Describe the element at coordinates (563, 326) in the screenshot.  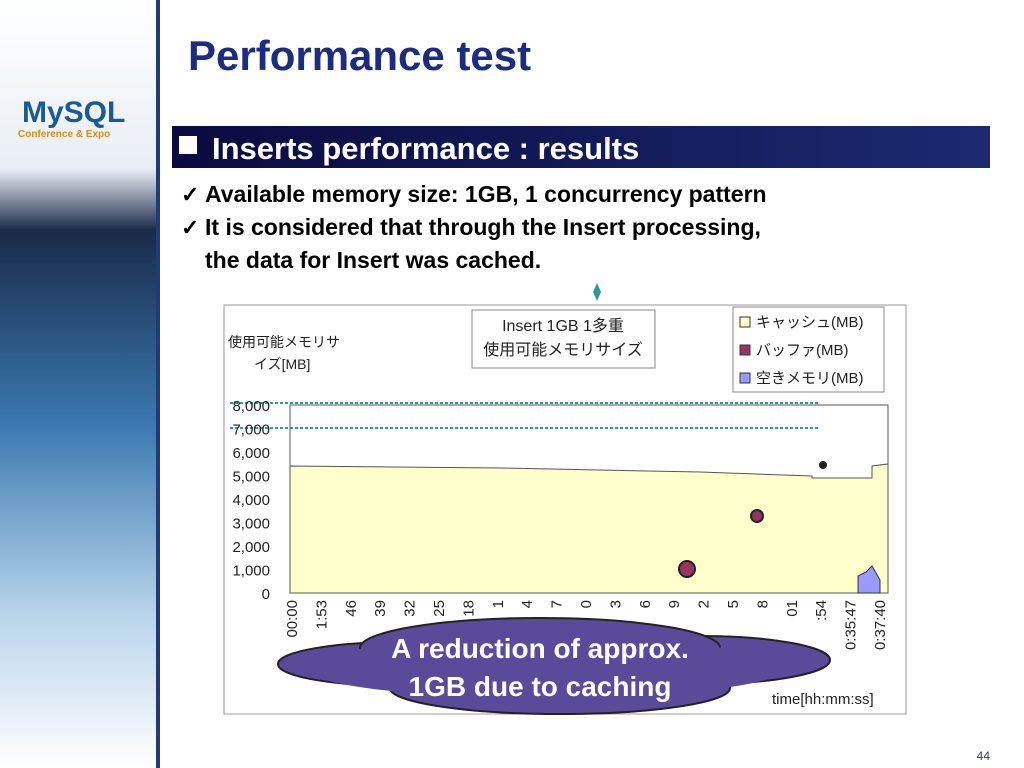
I see `figure-title: Insert 1GB 1多重` at that location.